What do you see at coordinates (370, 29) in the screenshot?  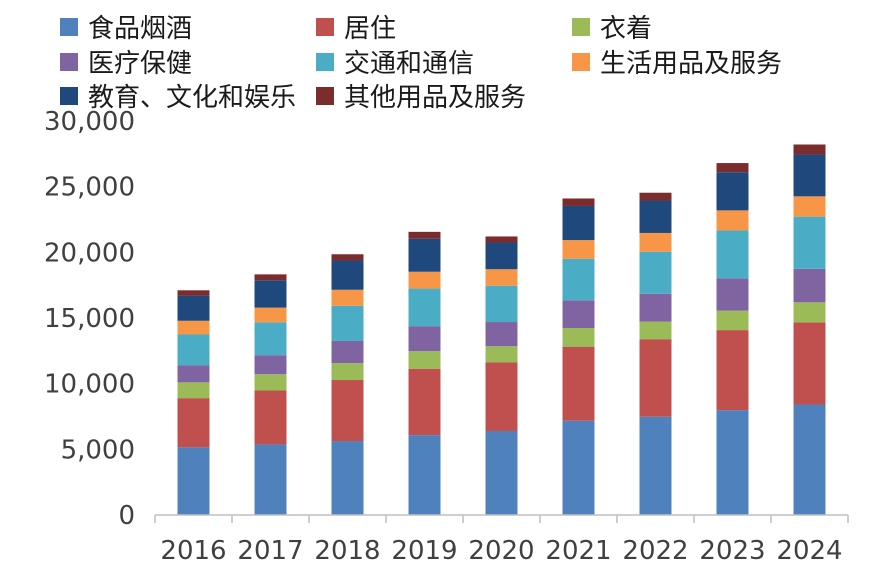 I see `legend-label-1: 居住` at bounding box center [370, 29].